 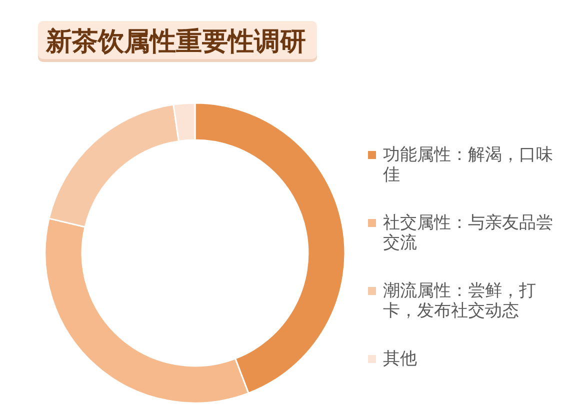 I want to click on chart-title: 新茶饮属性重要性调研, so click(x=175, y=42).